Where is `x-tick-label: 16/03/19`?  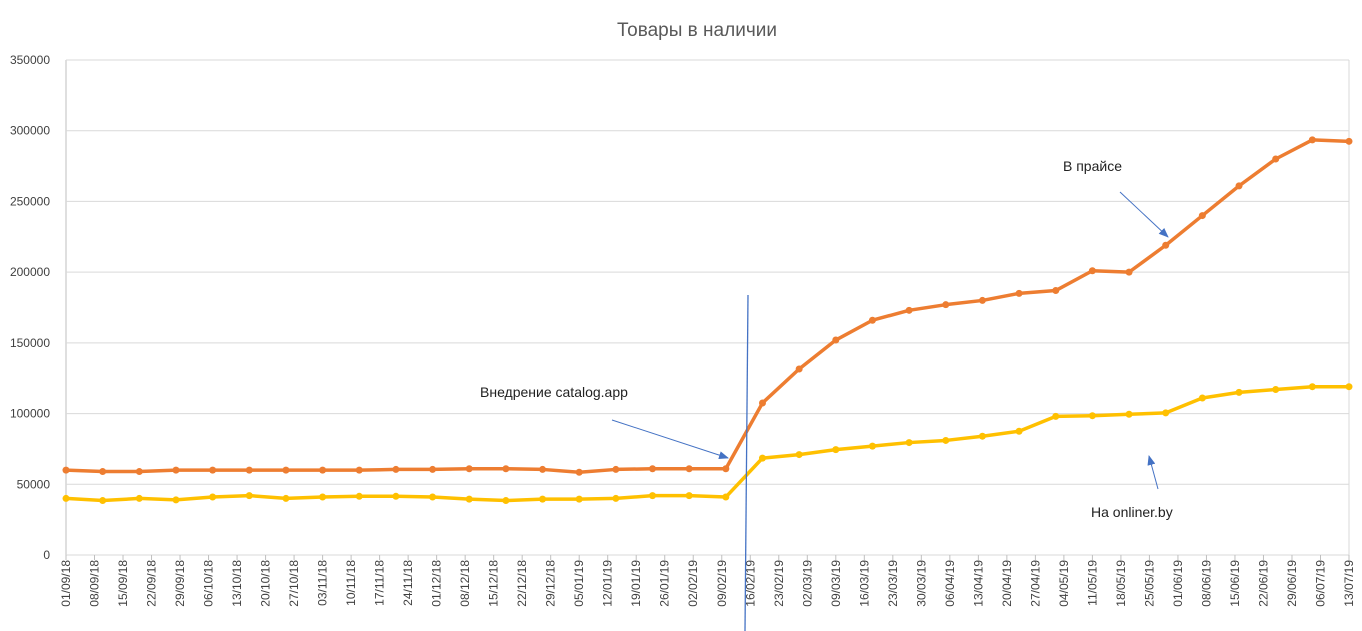 x-tick-label: 16/03/19 is located at coordinates (864, 583).